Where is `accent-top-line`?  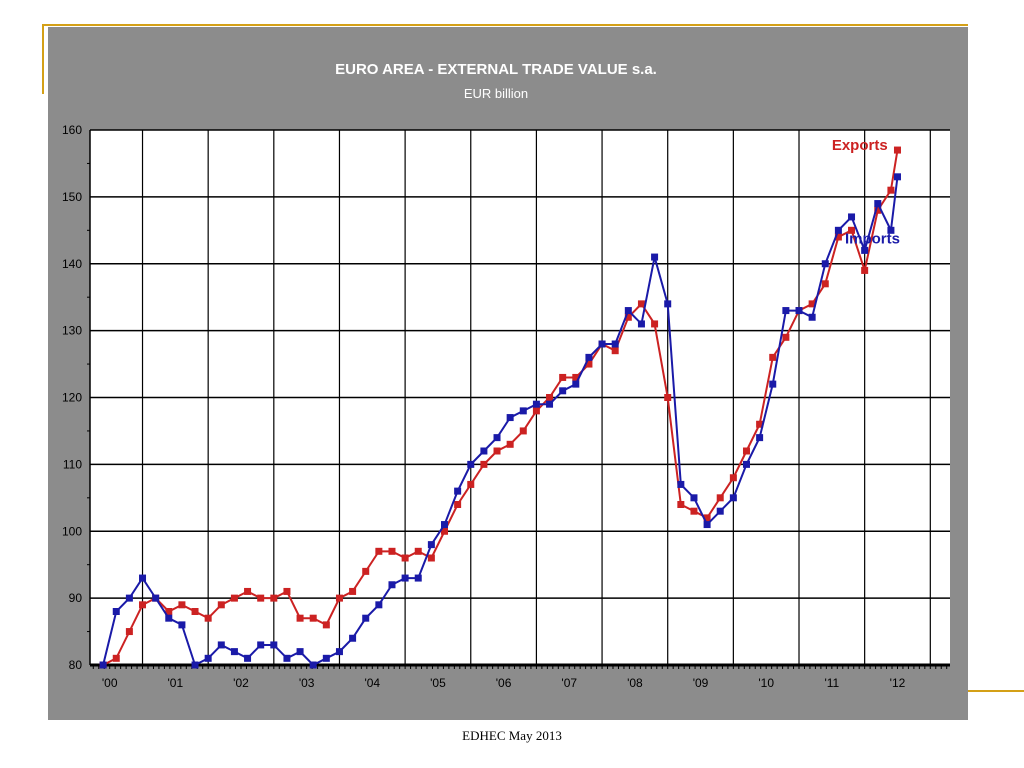
accent-top-line is located at coordinates (505, 25).